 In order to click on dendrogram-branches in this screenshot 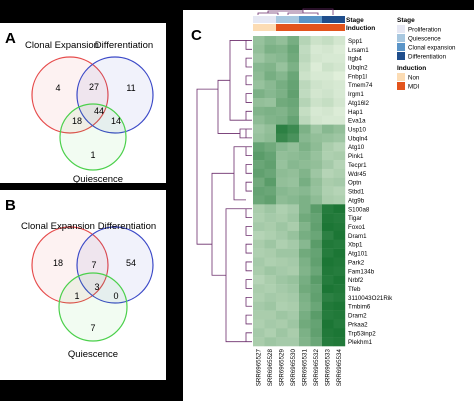, I will do `click(224, 191)`.